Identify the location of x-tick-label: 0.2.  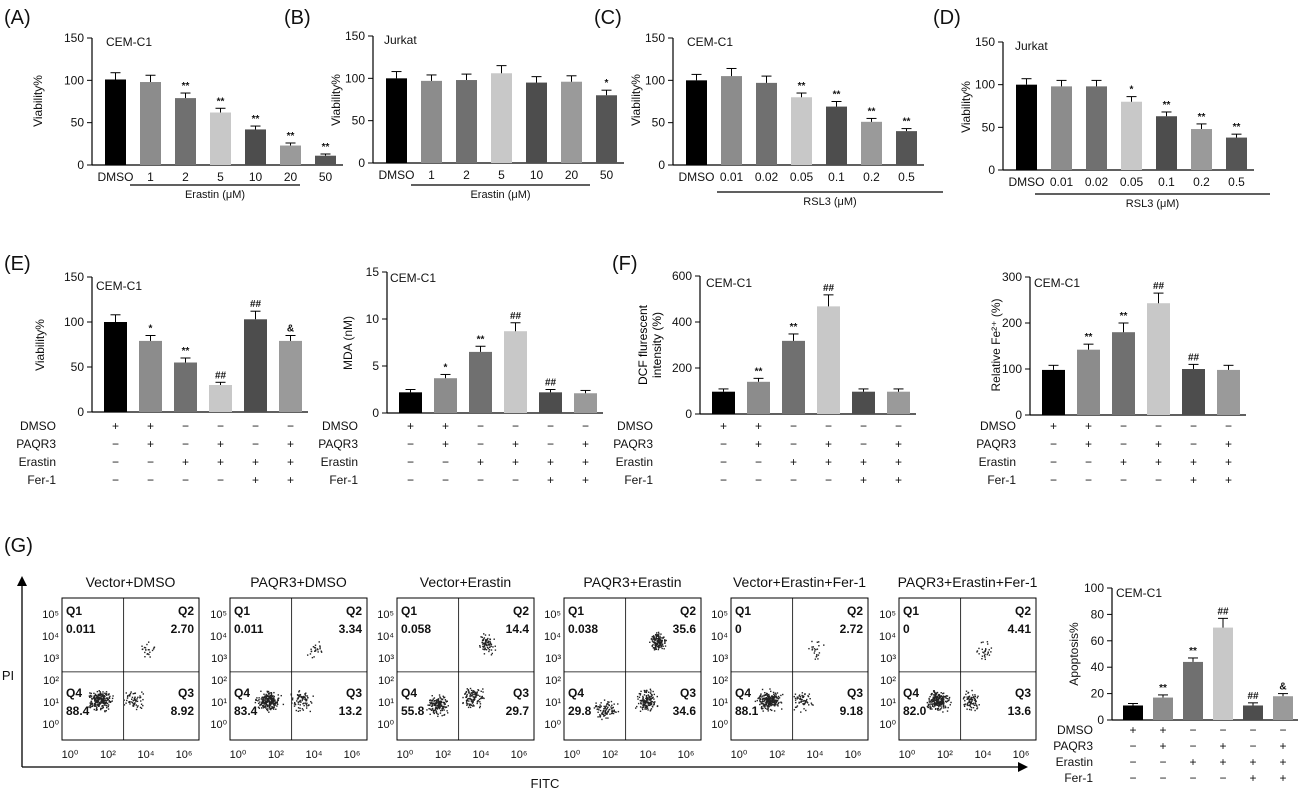
(1201, 182).